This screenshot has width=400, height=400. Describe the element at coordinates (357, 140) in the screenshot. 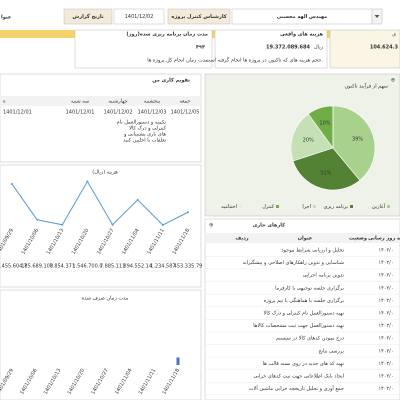

I see `slice-label: 39%` at that location.